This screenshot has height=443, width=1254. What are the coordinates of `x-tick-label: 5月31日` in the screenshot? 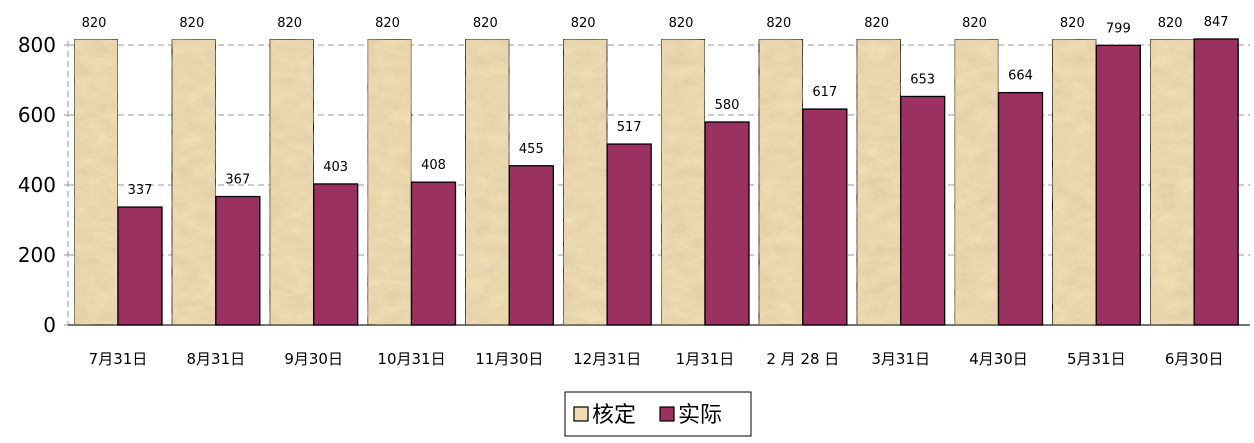 It's located at (1096, 359).